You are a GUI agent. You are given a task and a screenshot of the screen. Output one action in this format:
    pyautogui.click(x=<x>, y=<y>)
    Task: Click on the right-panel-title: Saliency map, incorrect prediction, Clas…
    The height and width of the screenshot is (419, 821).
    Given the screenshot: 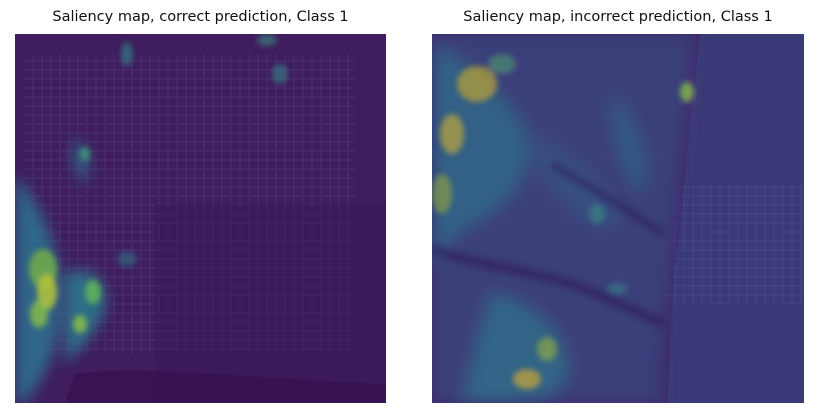 What is the action you would take?
    pyautogui.click(x=618, y=17)
    